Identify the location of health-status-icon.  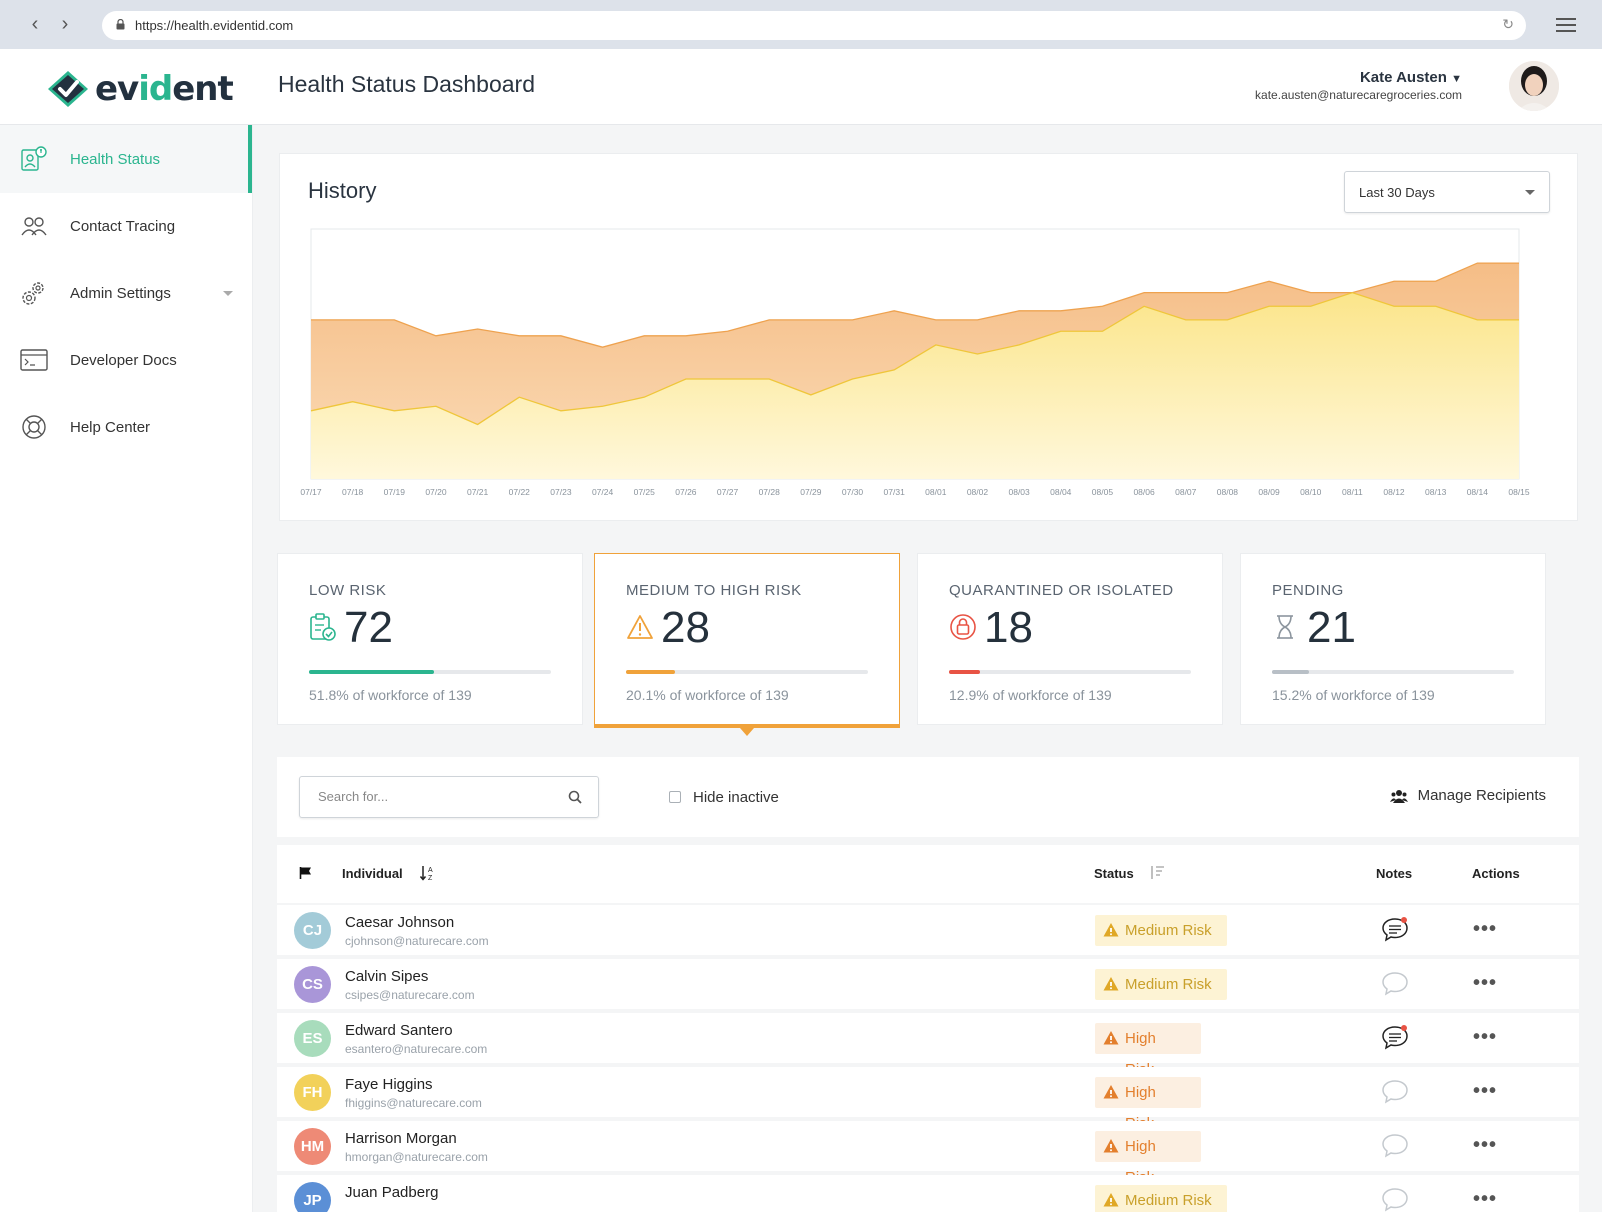
(34, 158).